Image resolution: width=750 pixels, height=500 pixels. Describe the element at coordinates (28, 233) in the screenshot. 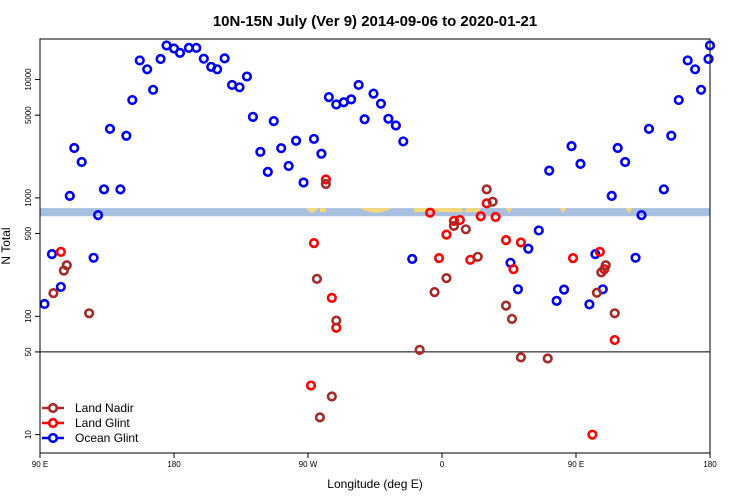

I see `y-tick-label: 500` at that location.